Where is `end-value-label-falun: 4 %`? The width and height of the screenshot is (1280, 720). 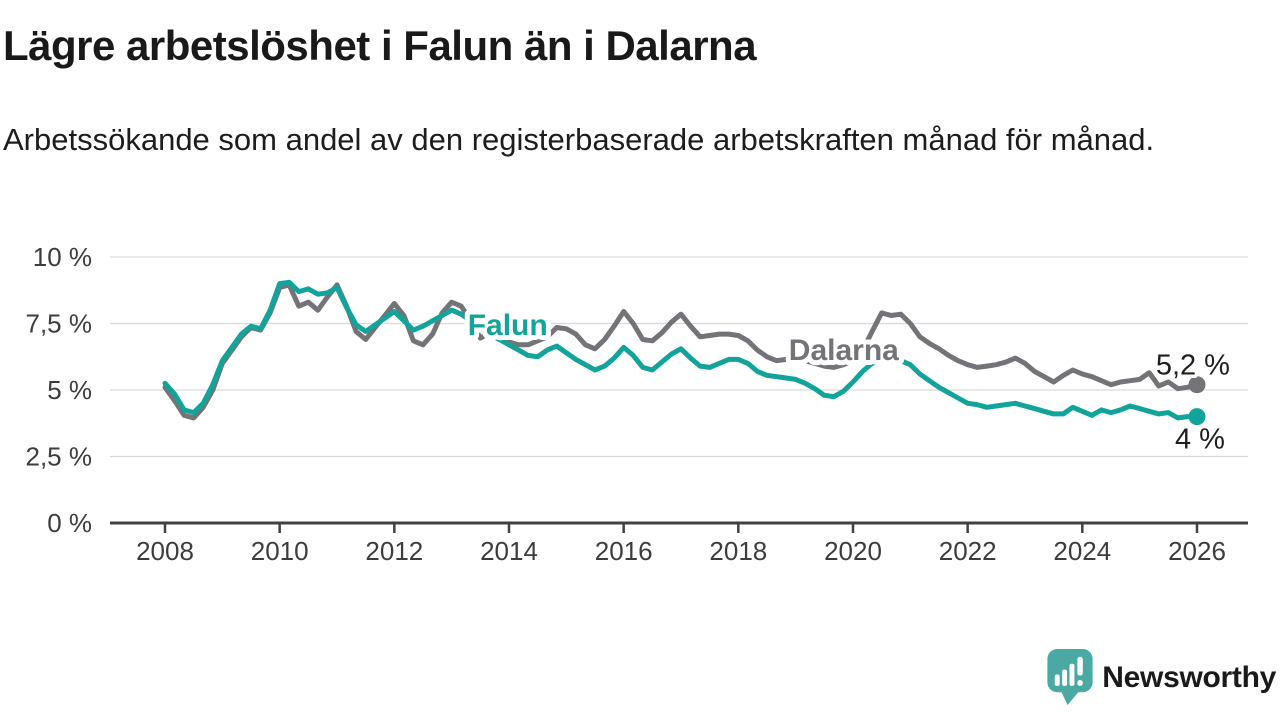 end-value-label-falun: 4 % is located at coordinates (1200, 440).